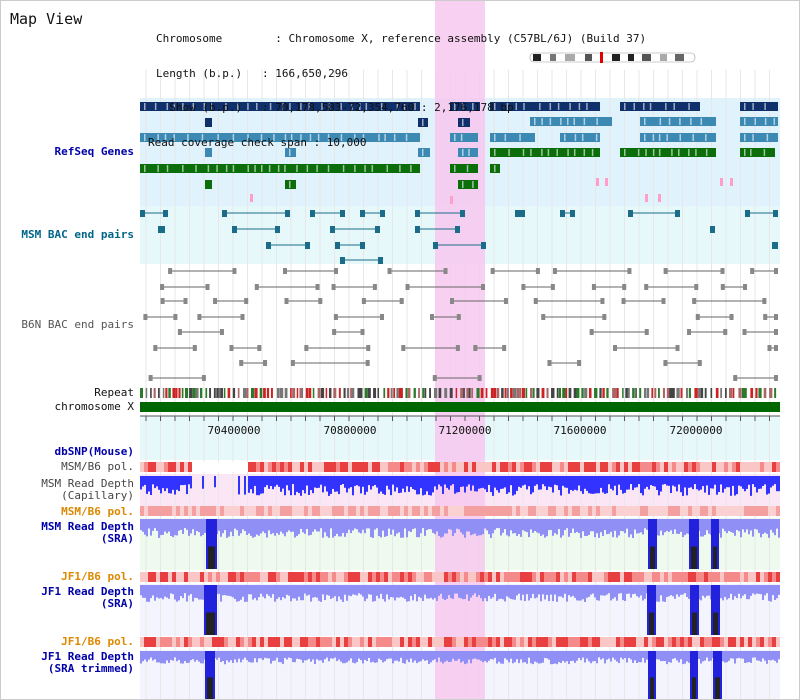  What do you see at coordinates (94, 151) in the screenshot?
I see `label-refseq-genes: RefSeq Genes` at bounding box center [94, 151].